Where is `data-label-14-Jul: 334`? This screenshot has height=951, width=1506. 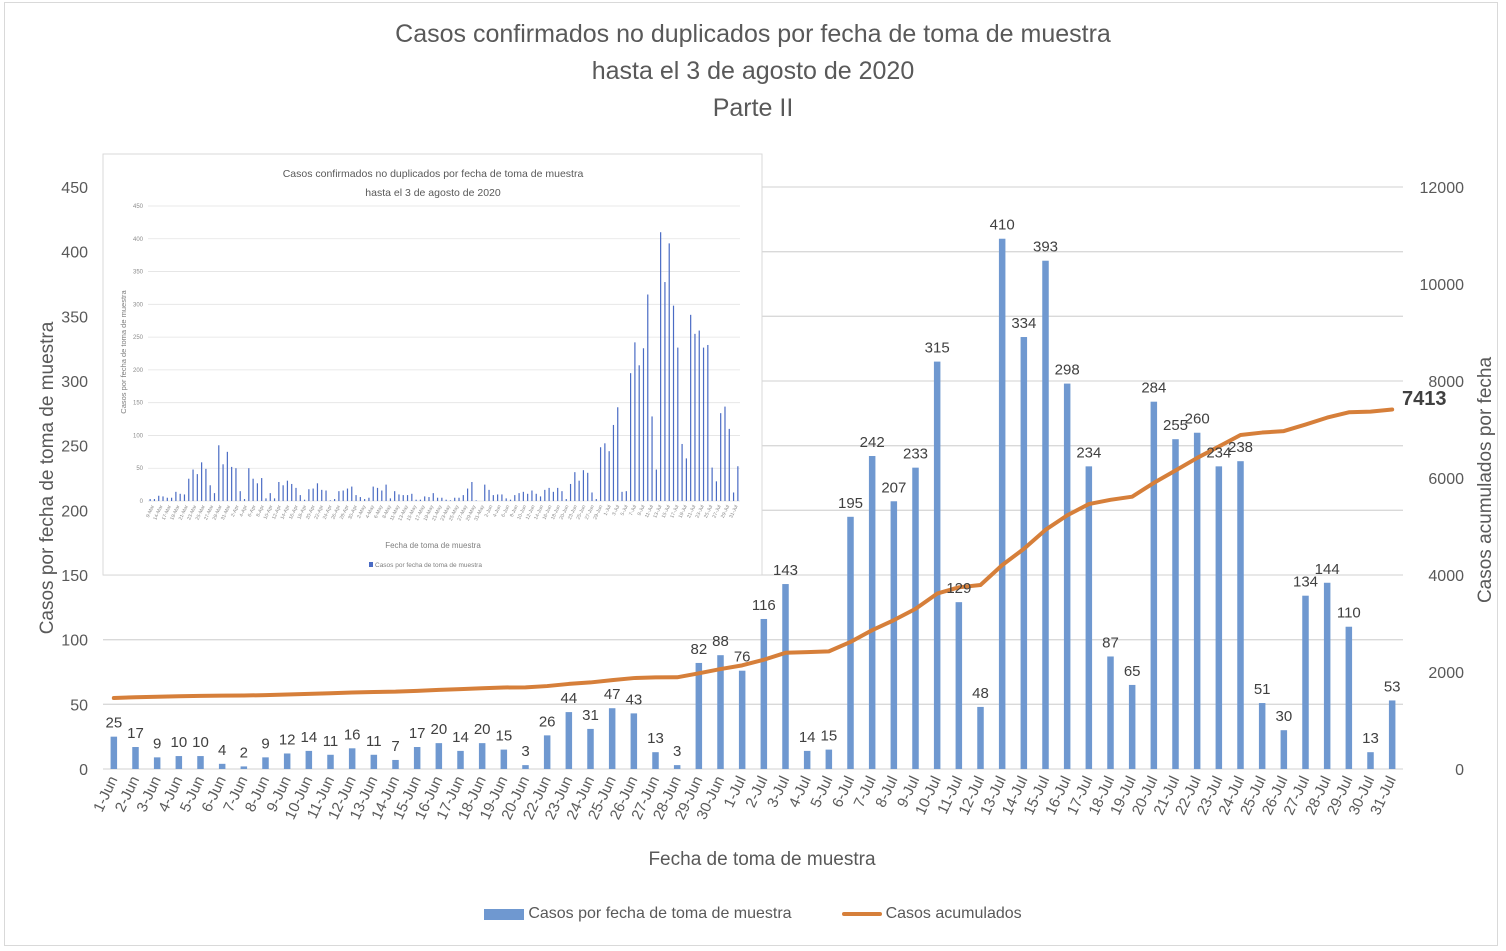 data-label-14-Jul: 334 is located at coordinates (1023, 323).